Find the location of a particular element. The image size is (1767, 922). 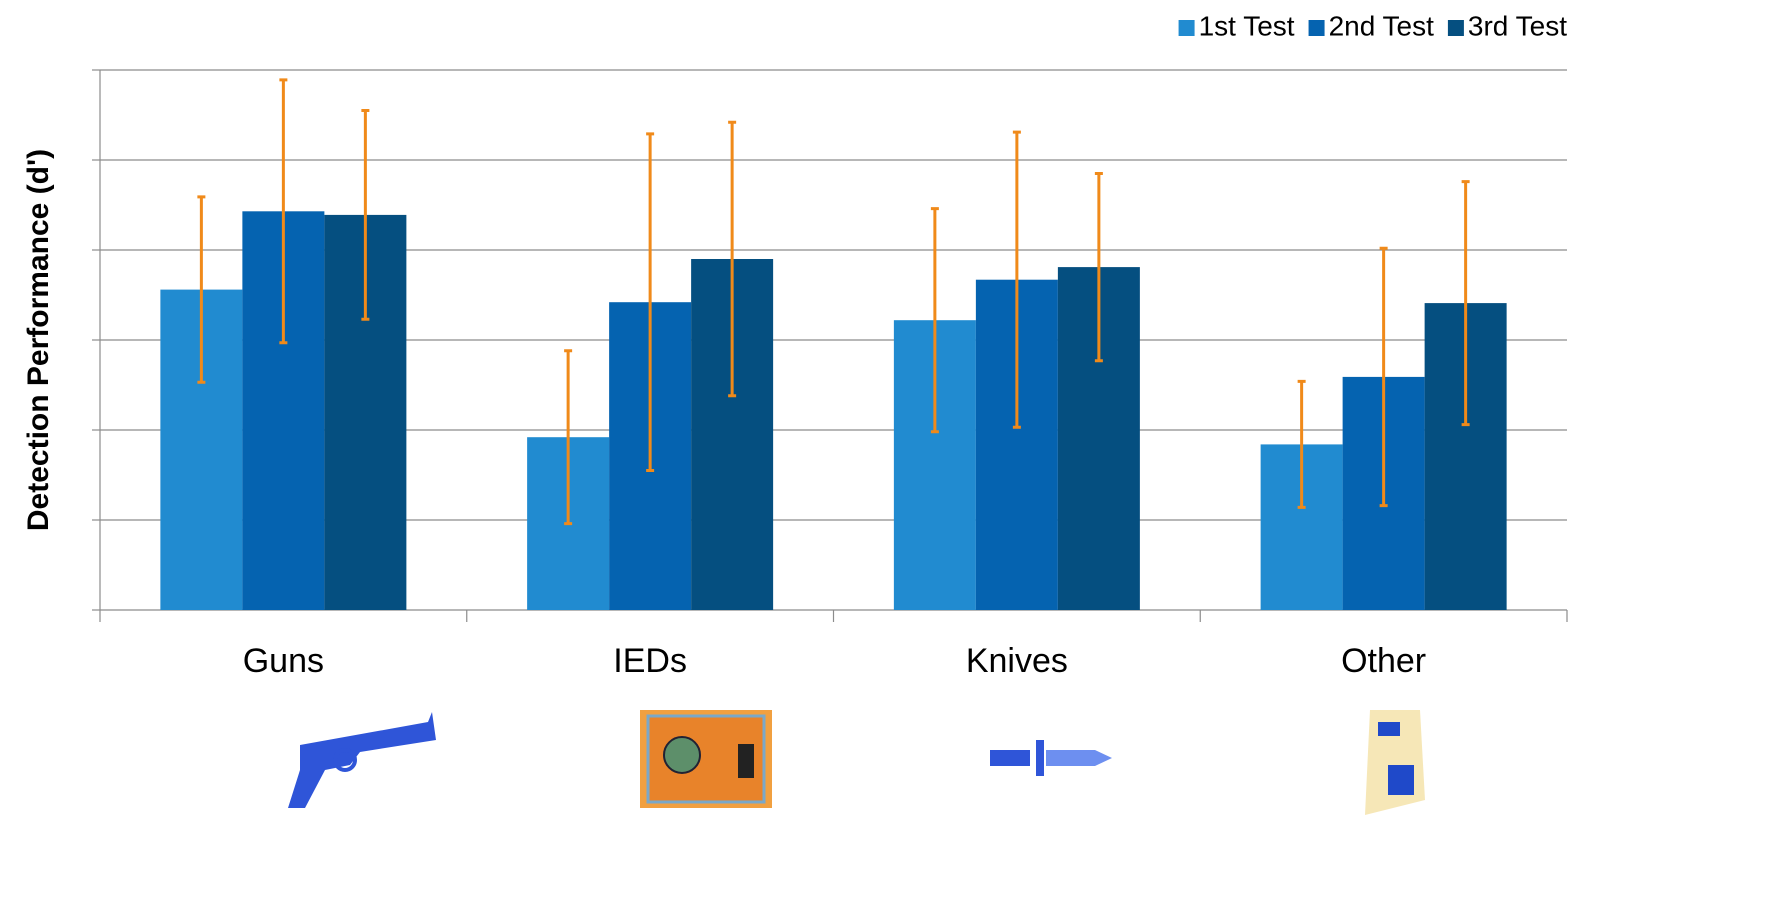

legend-label: 3rd Test is located at coordinates (1517, 25).